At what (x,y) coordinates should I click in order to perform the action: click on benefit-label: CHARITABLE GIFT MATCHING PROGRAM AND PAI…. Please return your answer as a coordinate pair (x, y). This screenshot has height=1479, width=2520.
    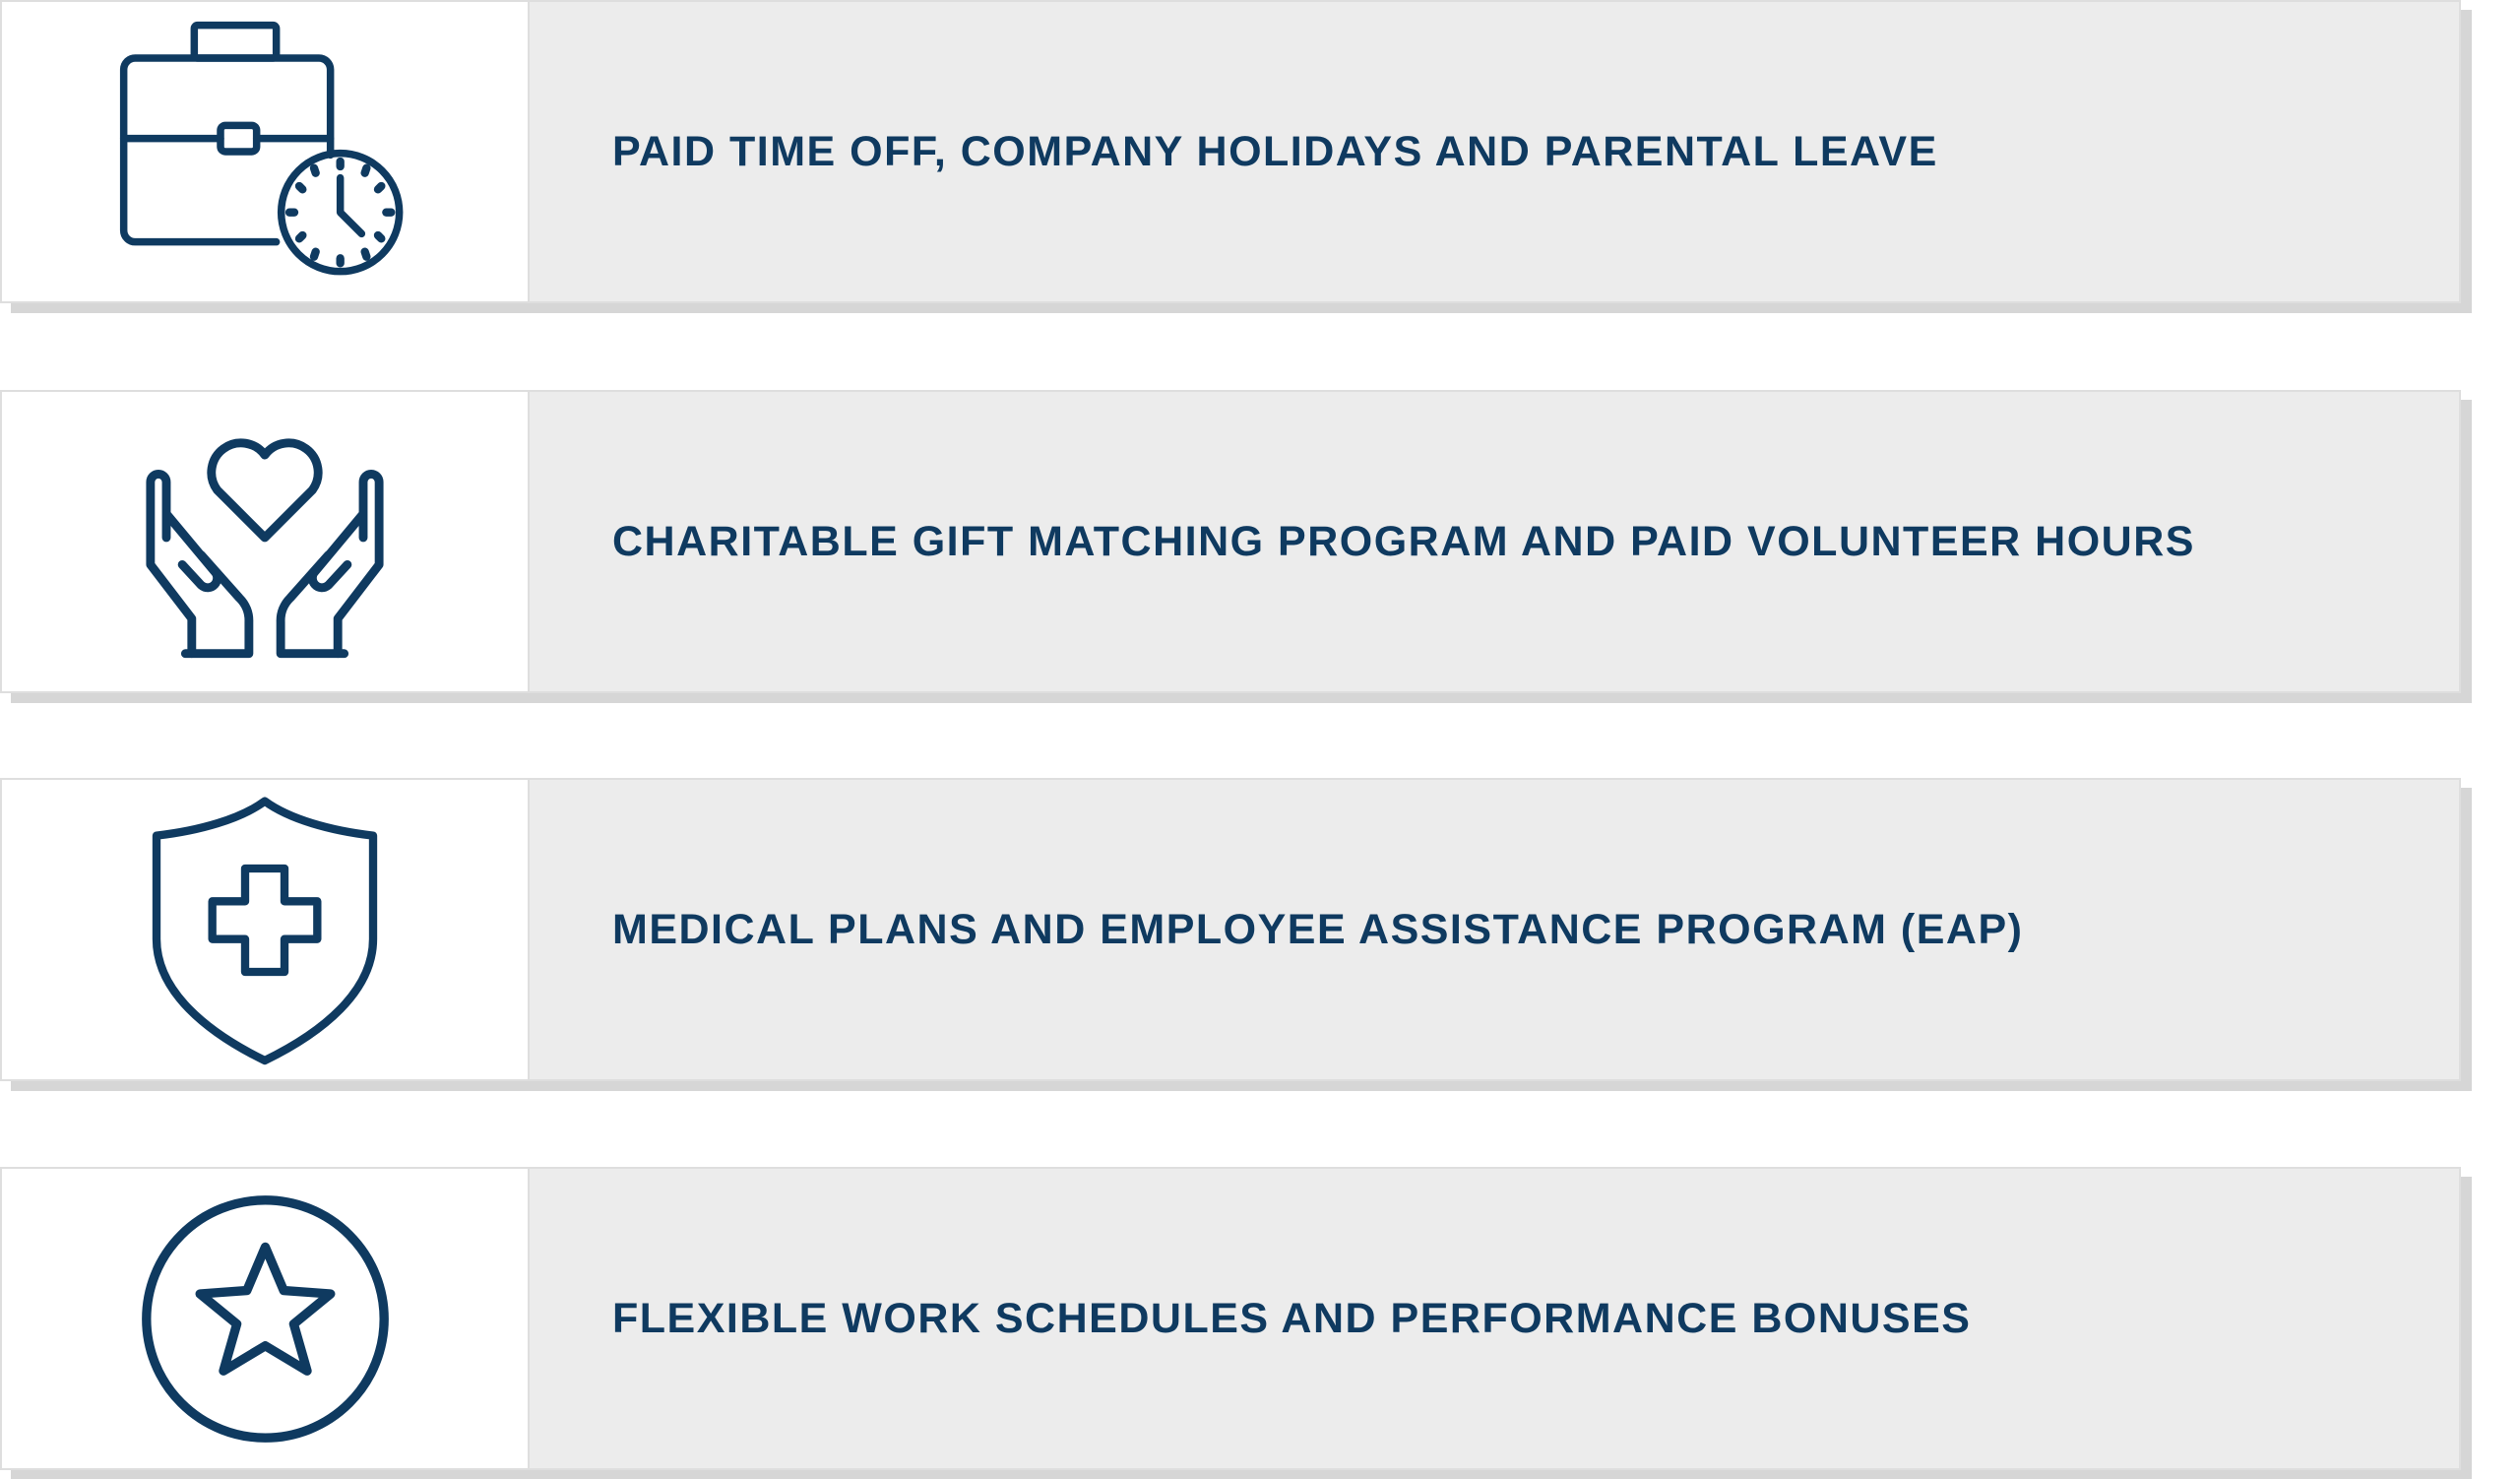
    Looking at the image, I should click on (1403, 541).